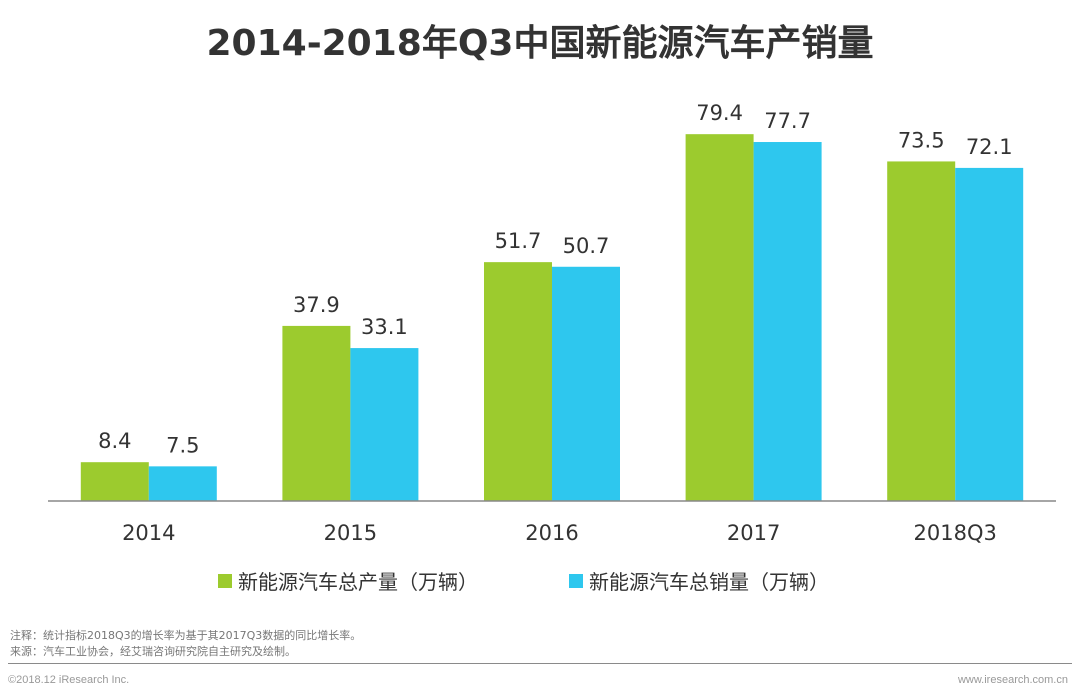 The image size is (1080, 698). Describe the element at coordinates (153, 651) in the screenshot. I see `chart-source: 来源：汽车工业协会，经艾瑞咨询研究院自主研究及绘制。` at that location.